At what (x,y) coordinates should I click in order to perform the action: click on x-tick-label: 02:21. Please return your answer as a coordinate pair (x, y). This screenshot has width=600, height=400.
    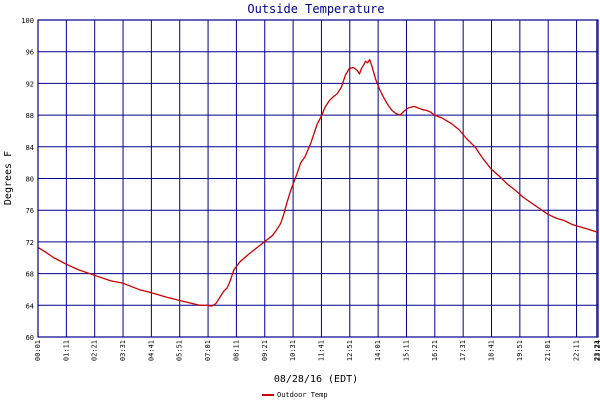
    Looking at the image, I should click on (95, 350).